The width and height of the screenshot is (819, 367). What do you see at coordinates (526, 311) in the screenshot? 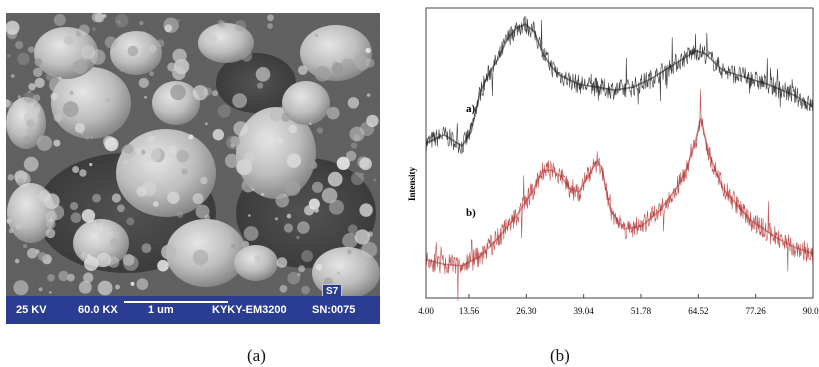
I see `x-tick-label: 26.30` at bounding box center [526, 311].